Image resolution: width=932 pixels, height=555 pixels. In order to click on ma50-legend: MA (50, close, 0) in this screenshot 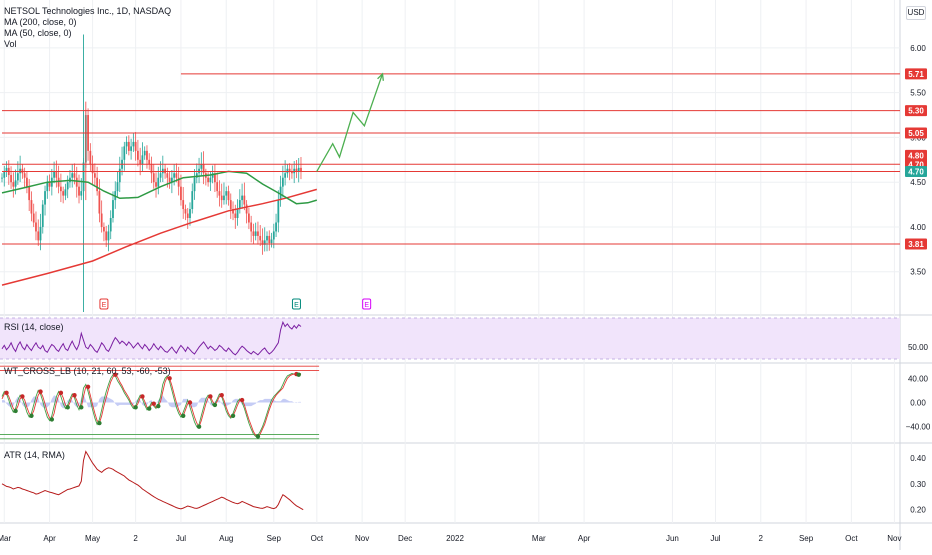, I will do `click(38, 33)`.